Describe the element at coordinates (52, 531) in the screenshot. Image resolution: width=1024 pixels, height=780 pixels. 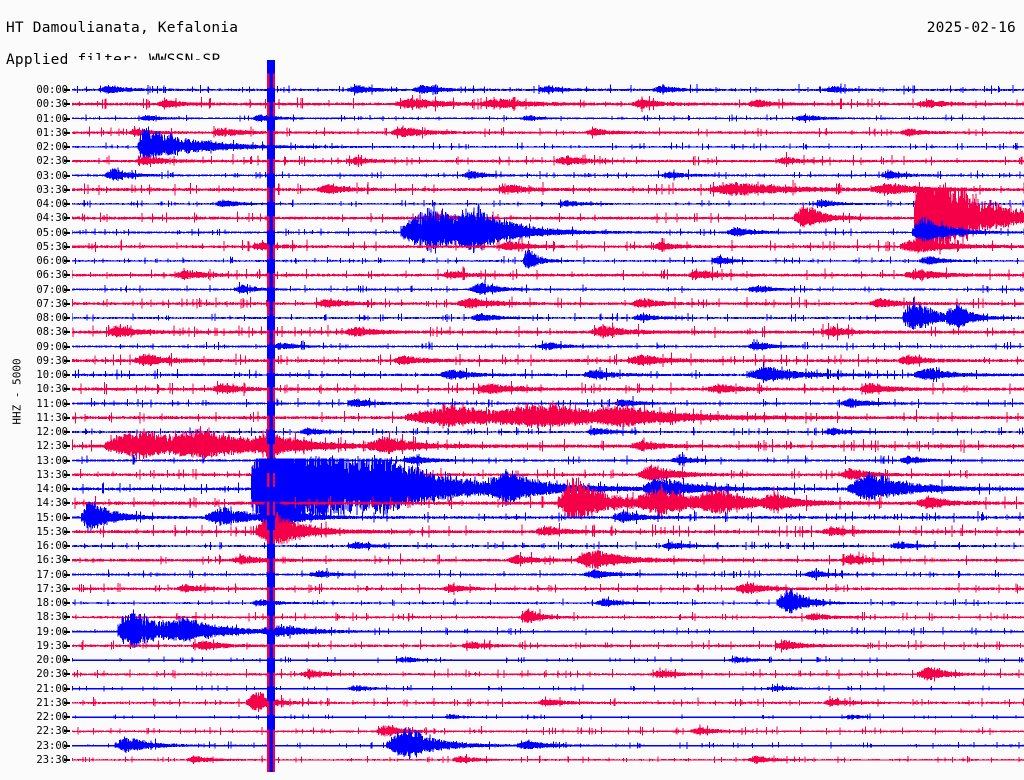
I see `time-axis-label: 15:30` at that location.